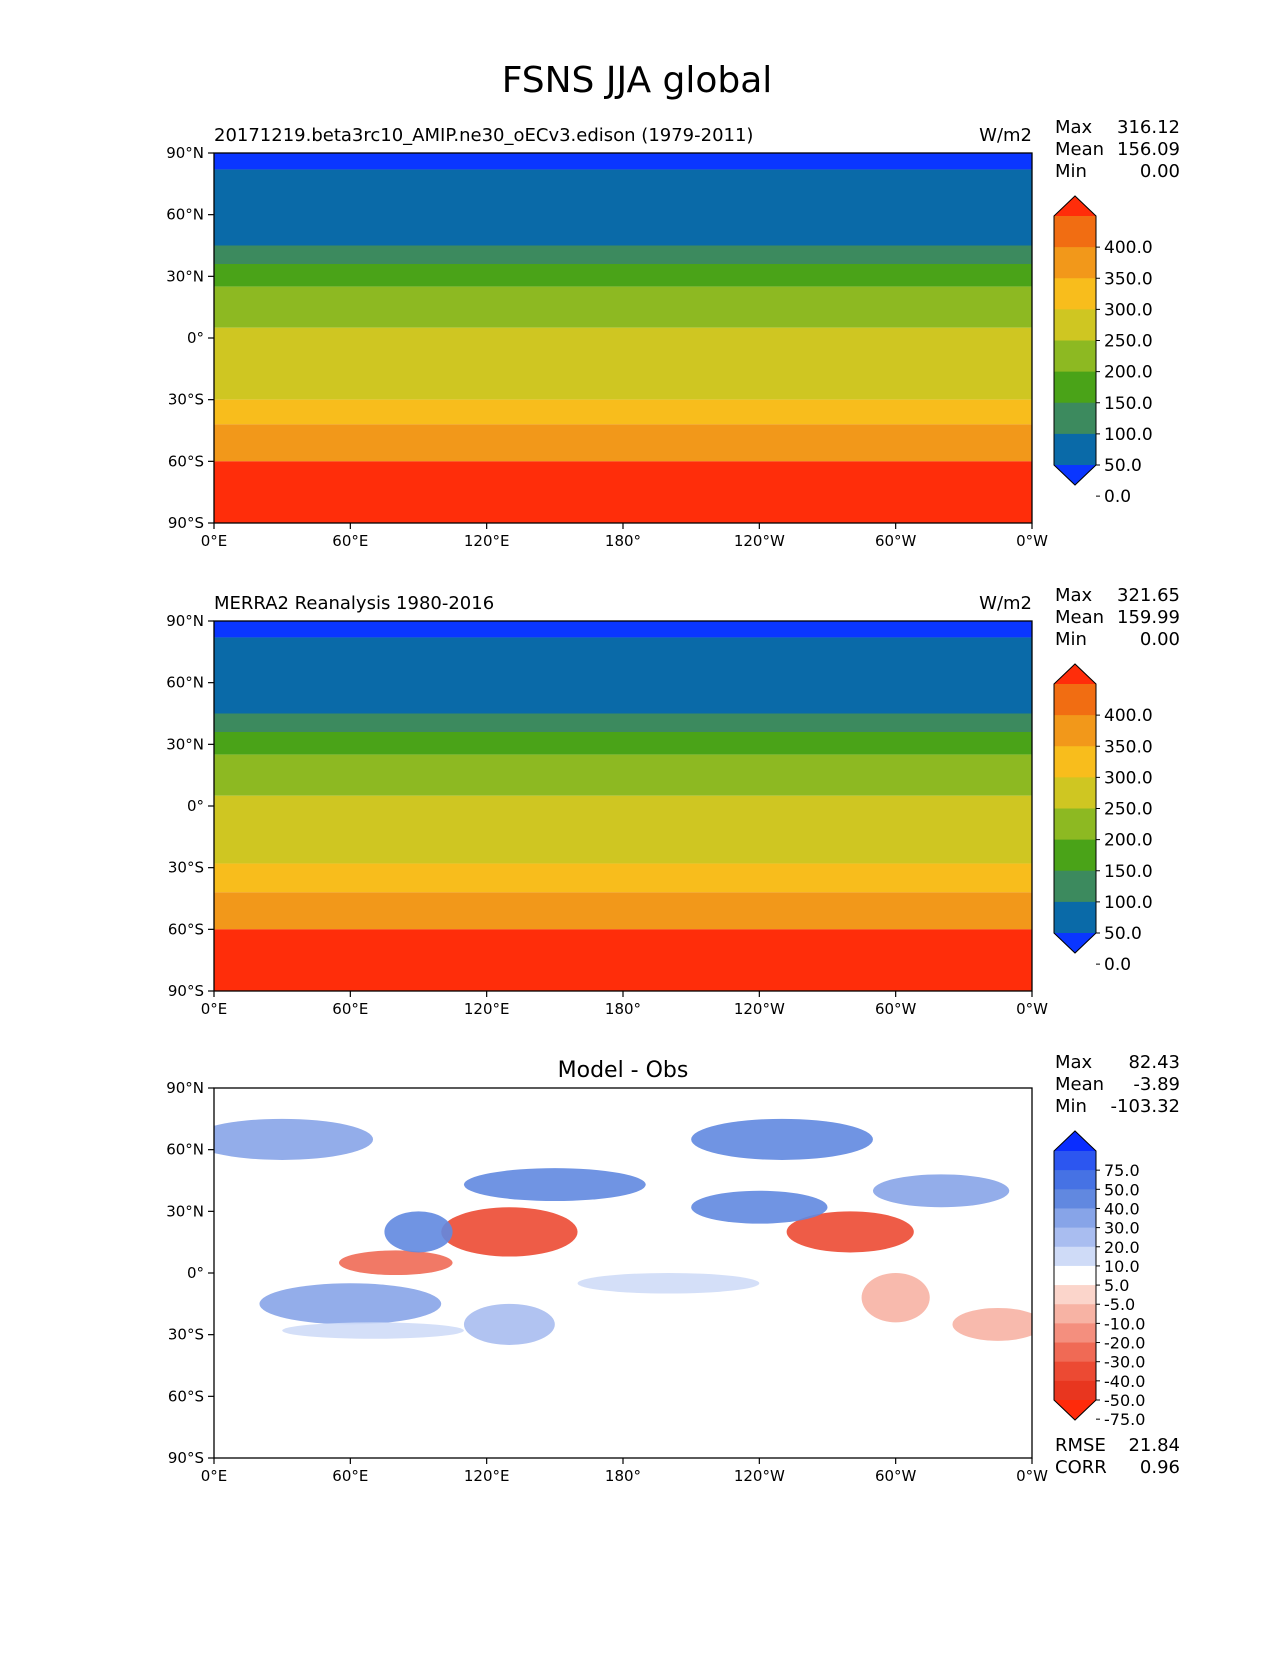 Image resolution: width=1275 pixels, height=1654 pixels. What do you see at coordinates (186, 461) in the screenshot?
I see `y-tick-label: 60°S` at bounding box center [186, 461].